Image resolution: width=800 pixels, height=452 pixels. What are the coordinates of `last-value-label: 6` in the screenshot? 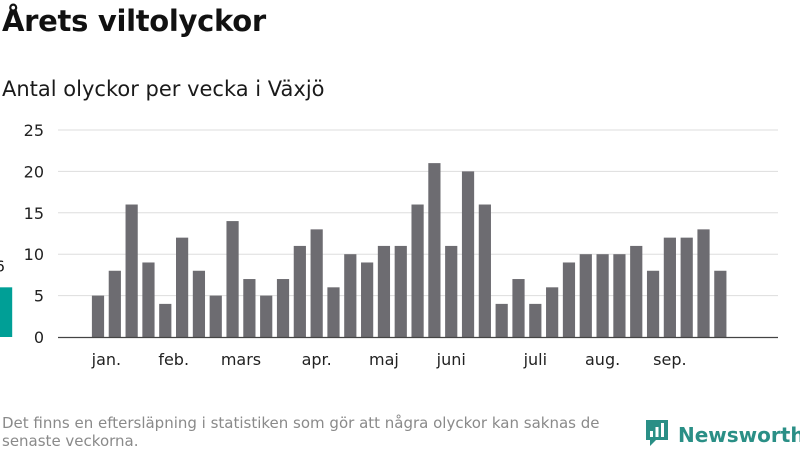 It's located at (2, 266).